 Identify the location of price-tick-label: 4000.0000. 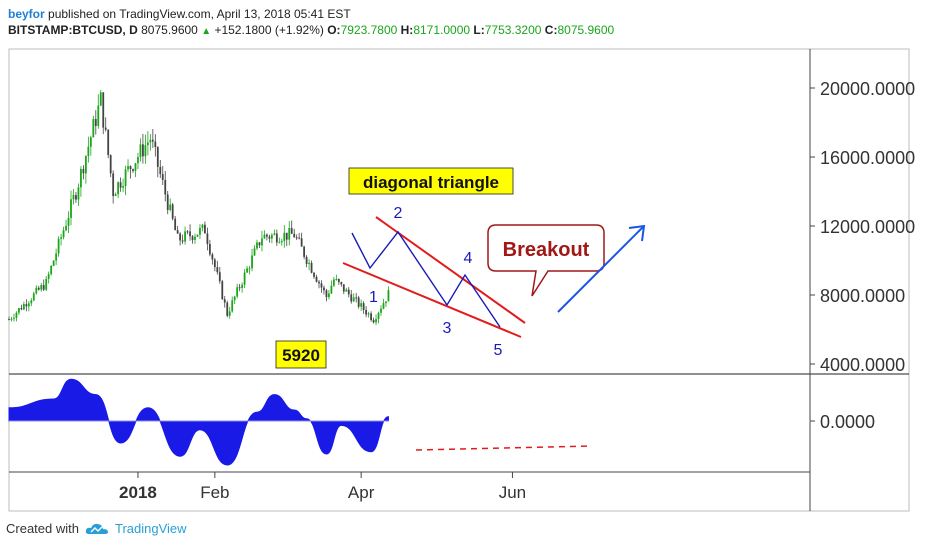
(862, 365).